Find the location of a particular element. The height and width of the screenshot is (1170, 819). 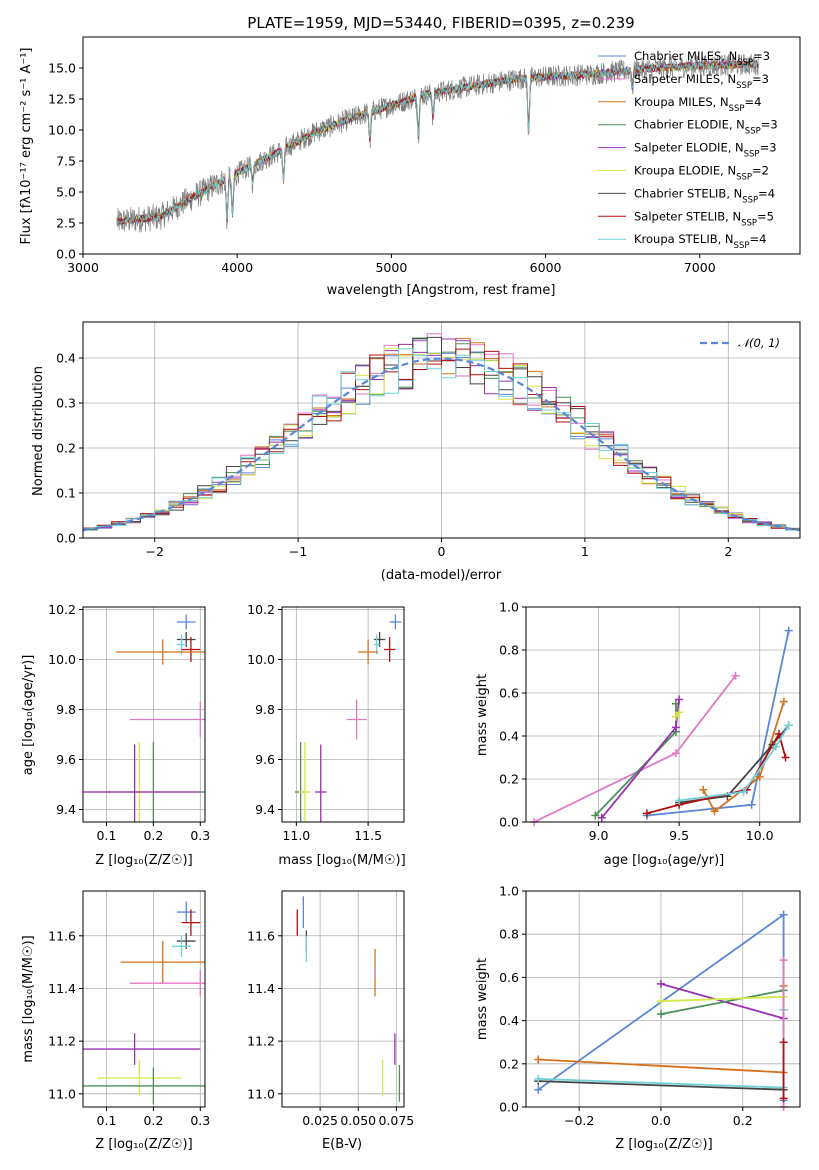

spectrum-y-tick-label: 7.5 is located at coordinates (66, 161).